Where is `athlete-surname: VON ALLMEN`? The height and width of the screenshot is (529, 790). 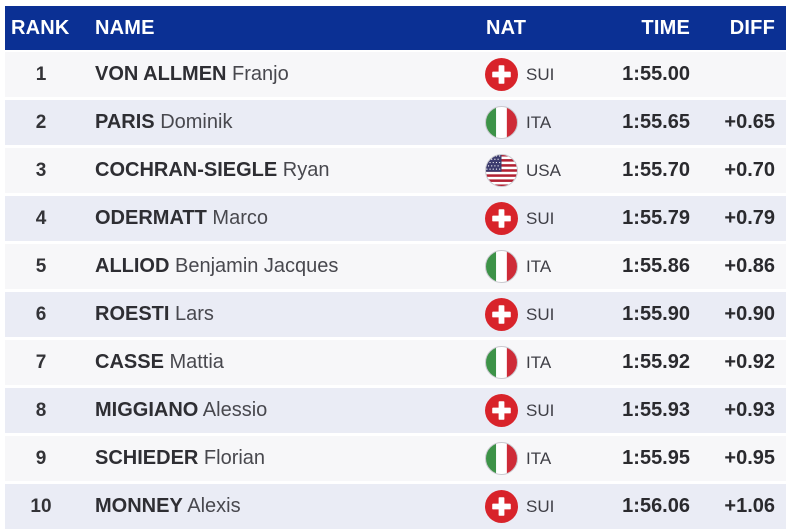 athlete-surname: VON ALLMEN is located at coordinates (161, 74).